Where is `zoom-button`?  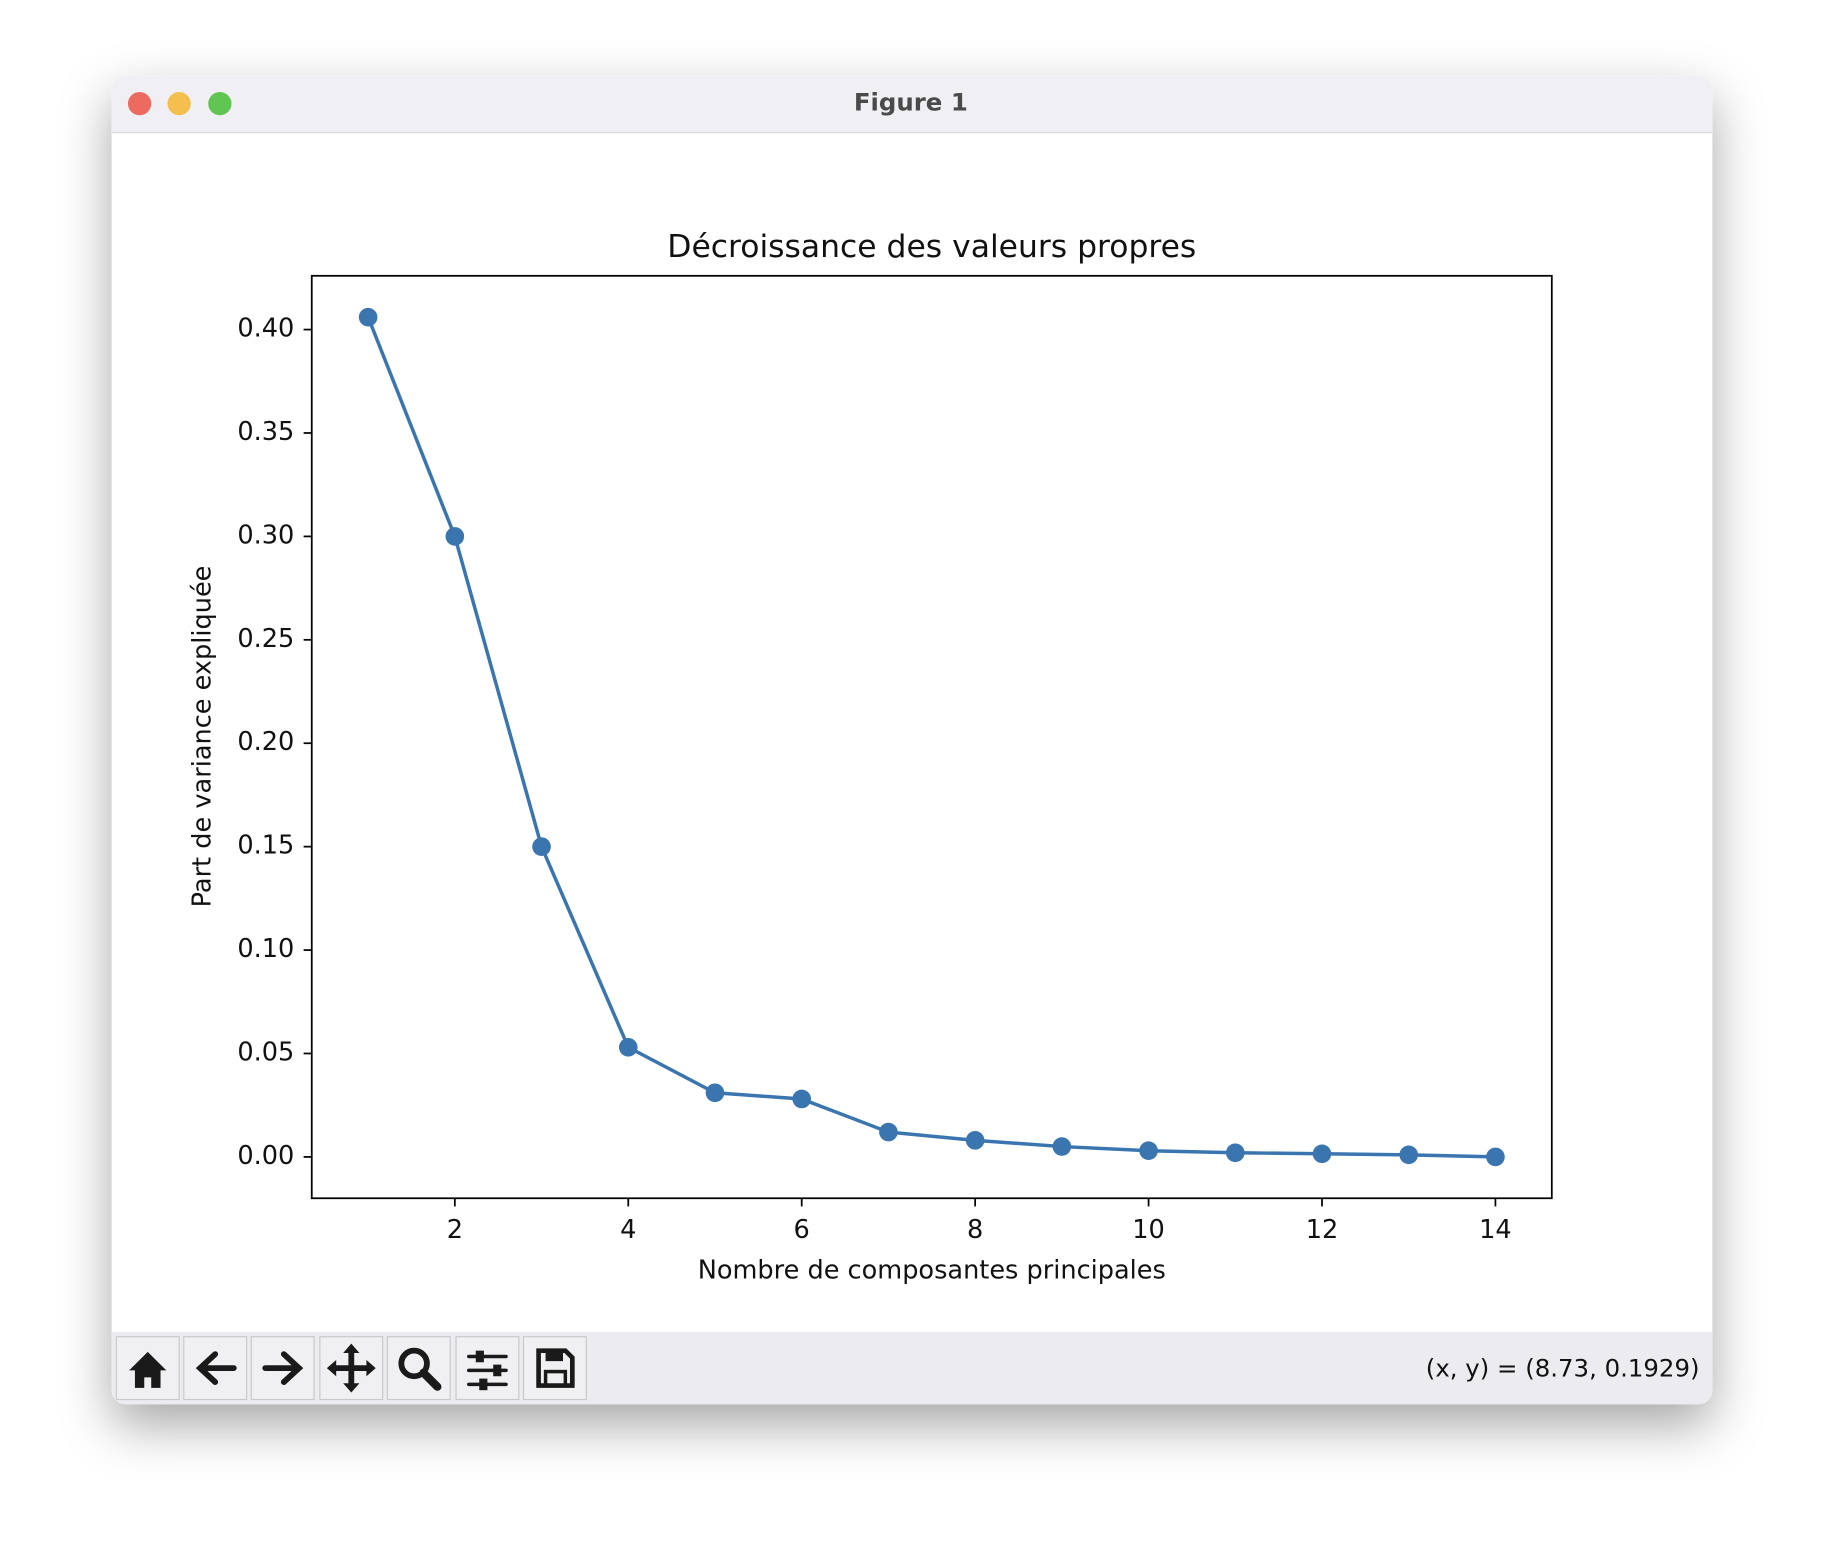 zoom-button is located at coordinates (220, 104).